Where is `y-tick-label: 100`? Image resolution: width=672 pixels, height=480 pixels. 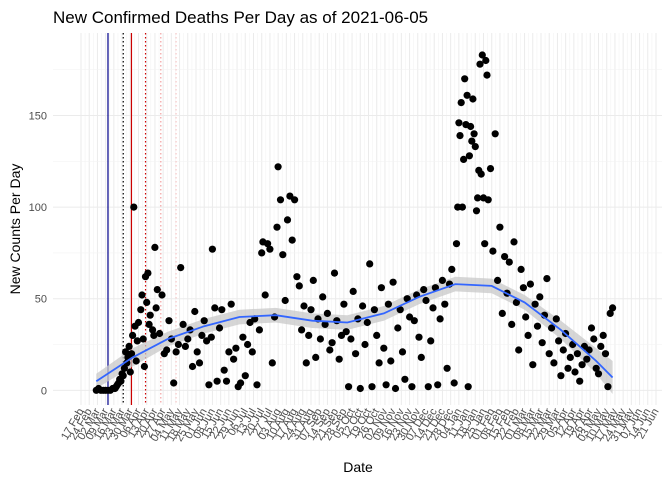 y-tick-label: 100 is located at coordinates (38, 208).